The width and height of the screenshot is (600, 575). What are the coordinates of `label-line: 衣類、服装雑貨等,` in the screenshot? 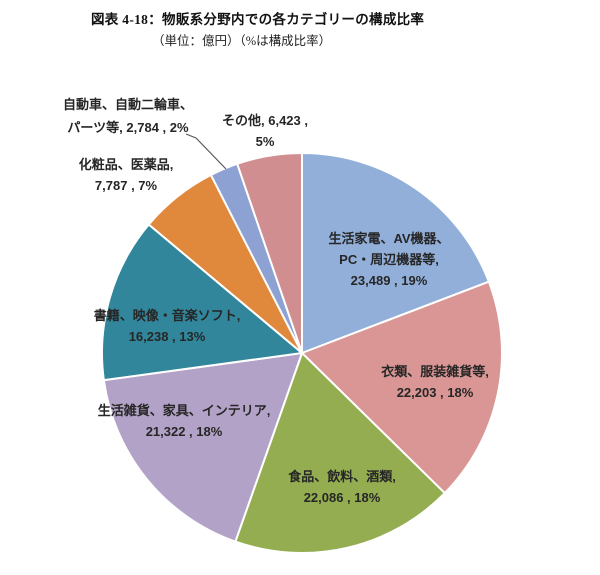 It's located at (435, 371).